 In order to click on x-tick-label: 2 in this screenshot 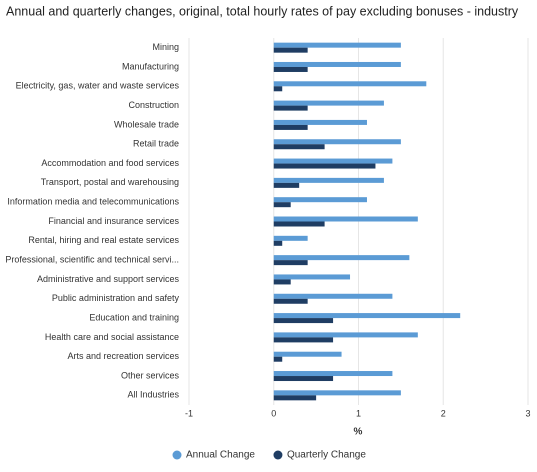, I will do `click(443, 413)`.